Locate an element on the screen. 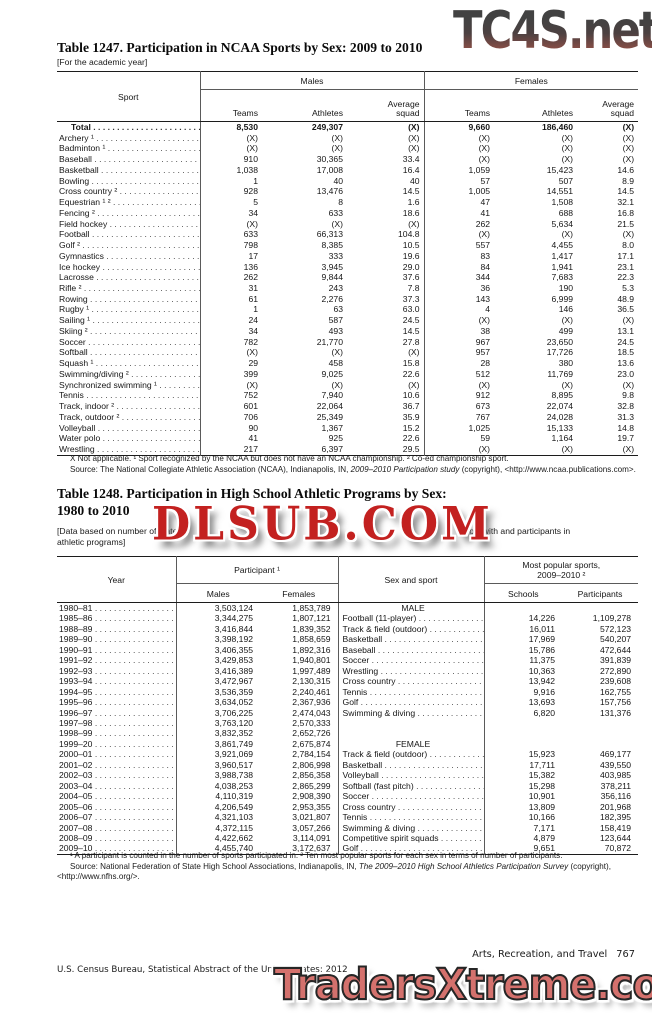 The image size is (652, 1024). col-header-females-athletes: Athletes is located at coordinates (536, 105).